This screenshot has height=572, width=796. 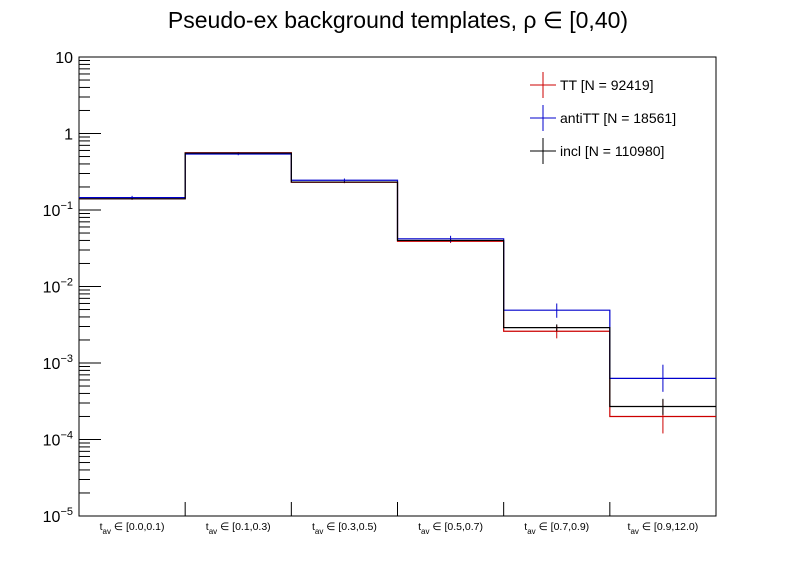 I want to click on legend-label: TT [N = 92419], so click(x=607, y=85).